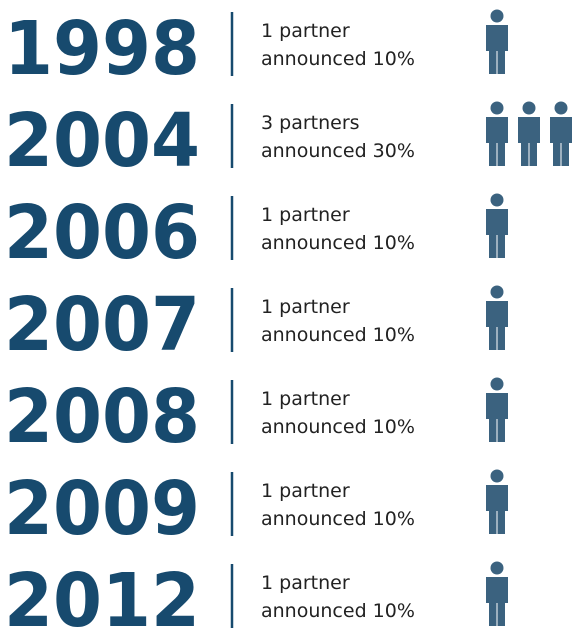  Describe the element at coordinates (256, 233) in the screenshot. I see `timeline-row: 2006 1 partner announced 10%` at that location.